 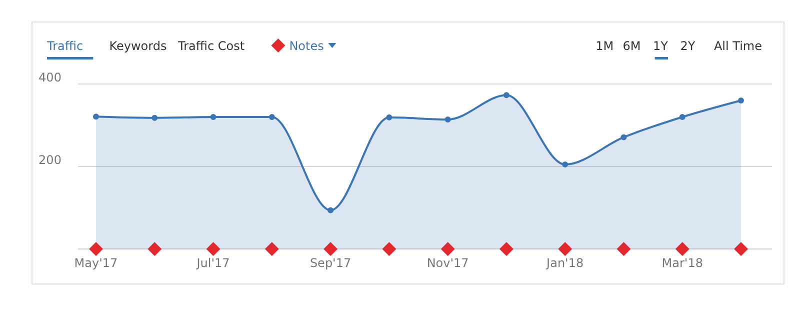 What do you see at coordinates (738, 46) in the screenshot?
I see `text: All Time` at bounding box center [738, 46].